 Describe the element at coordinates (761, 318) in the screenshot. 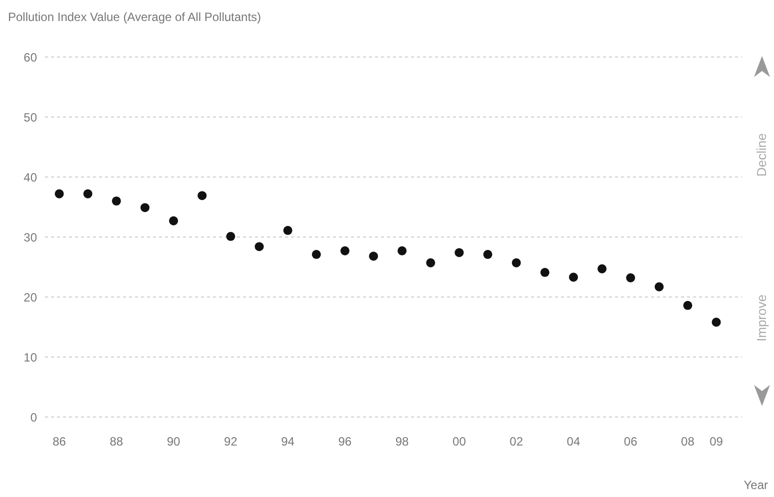

I see `text: Improve` at that location.